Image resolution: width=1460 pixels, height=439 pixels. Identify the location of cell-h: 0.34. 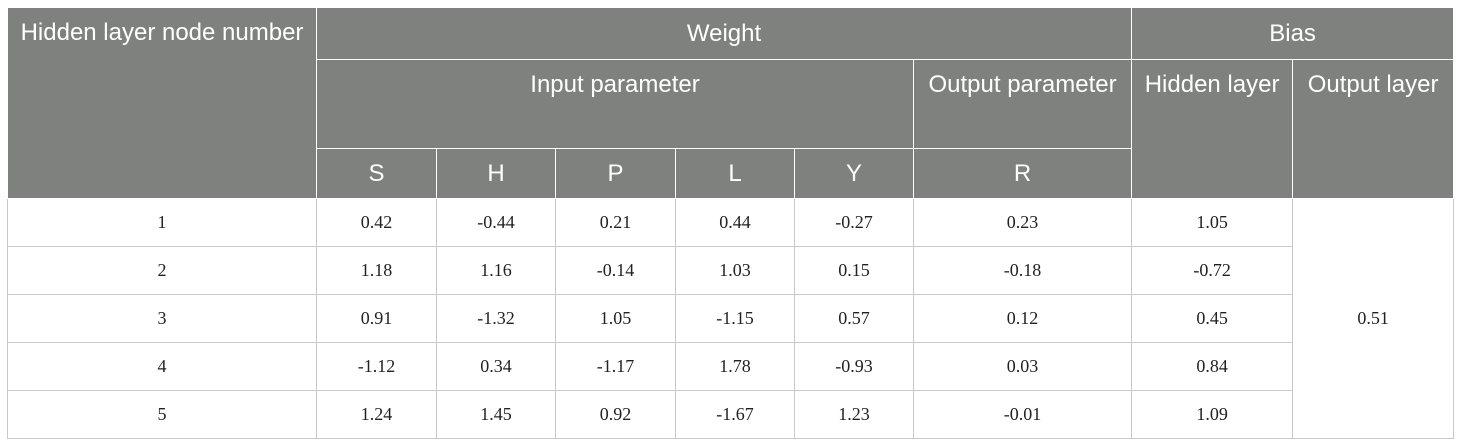
(496, 366).